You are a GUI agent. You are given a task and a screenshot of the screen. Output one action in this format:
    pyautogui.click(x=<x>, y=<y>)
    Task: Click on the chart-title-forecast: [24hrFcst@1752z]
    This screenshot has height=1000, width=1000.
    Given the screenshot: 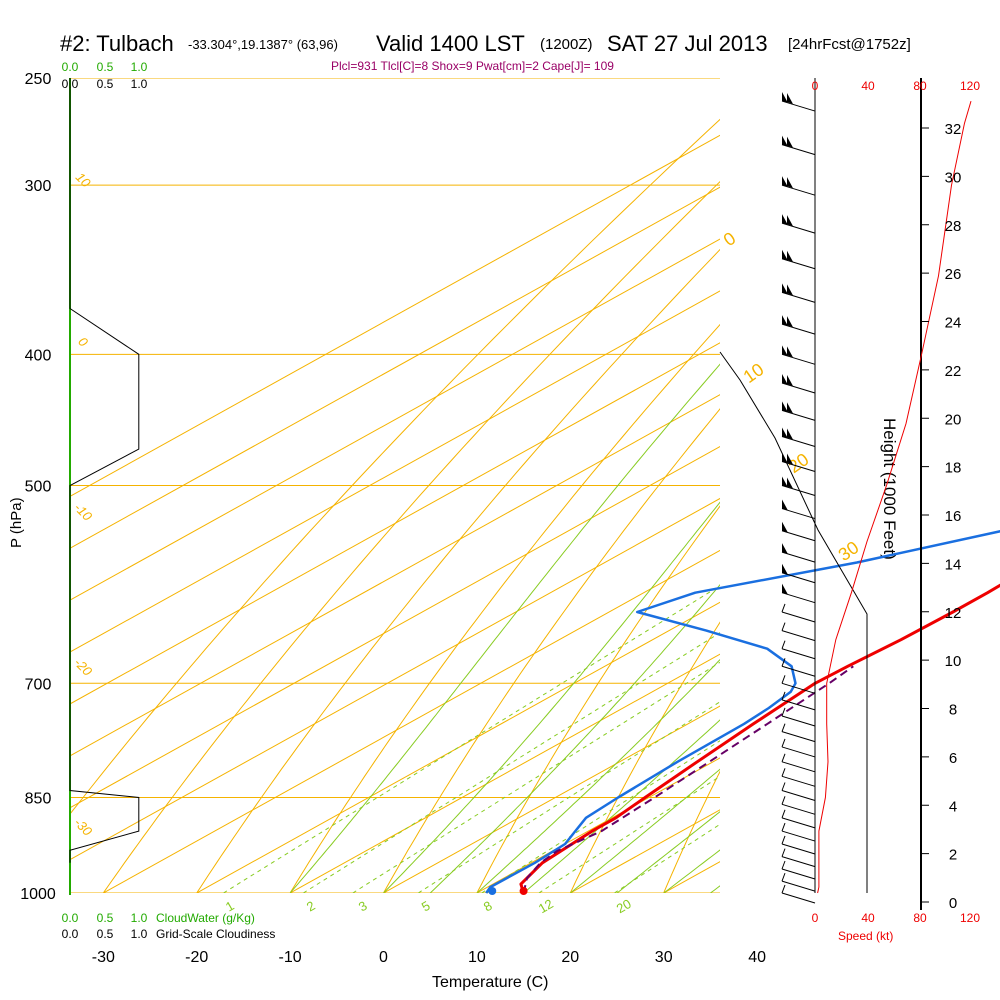 What is the action you would take?
    pyautogui.click(x=849, y=44)
    